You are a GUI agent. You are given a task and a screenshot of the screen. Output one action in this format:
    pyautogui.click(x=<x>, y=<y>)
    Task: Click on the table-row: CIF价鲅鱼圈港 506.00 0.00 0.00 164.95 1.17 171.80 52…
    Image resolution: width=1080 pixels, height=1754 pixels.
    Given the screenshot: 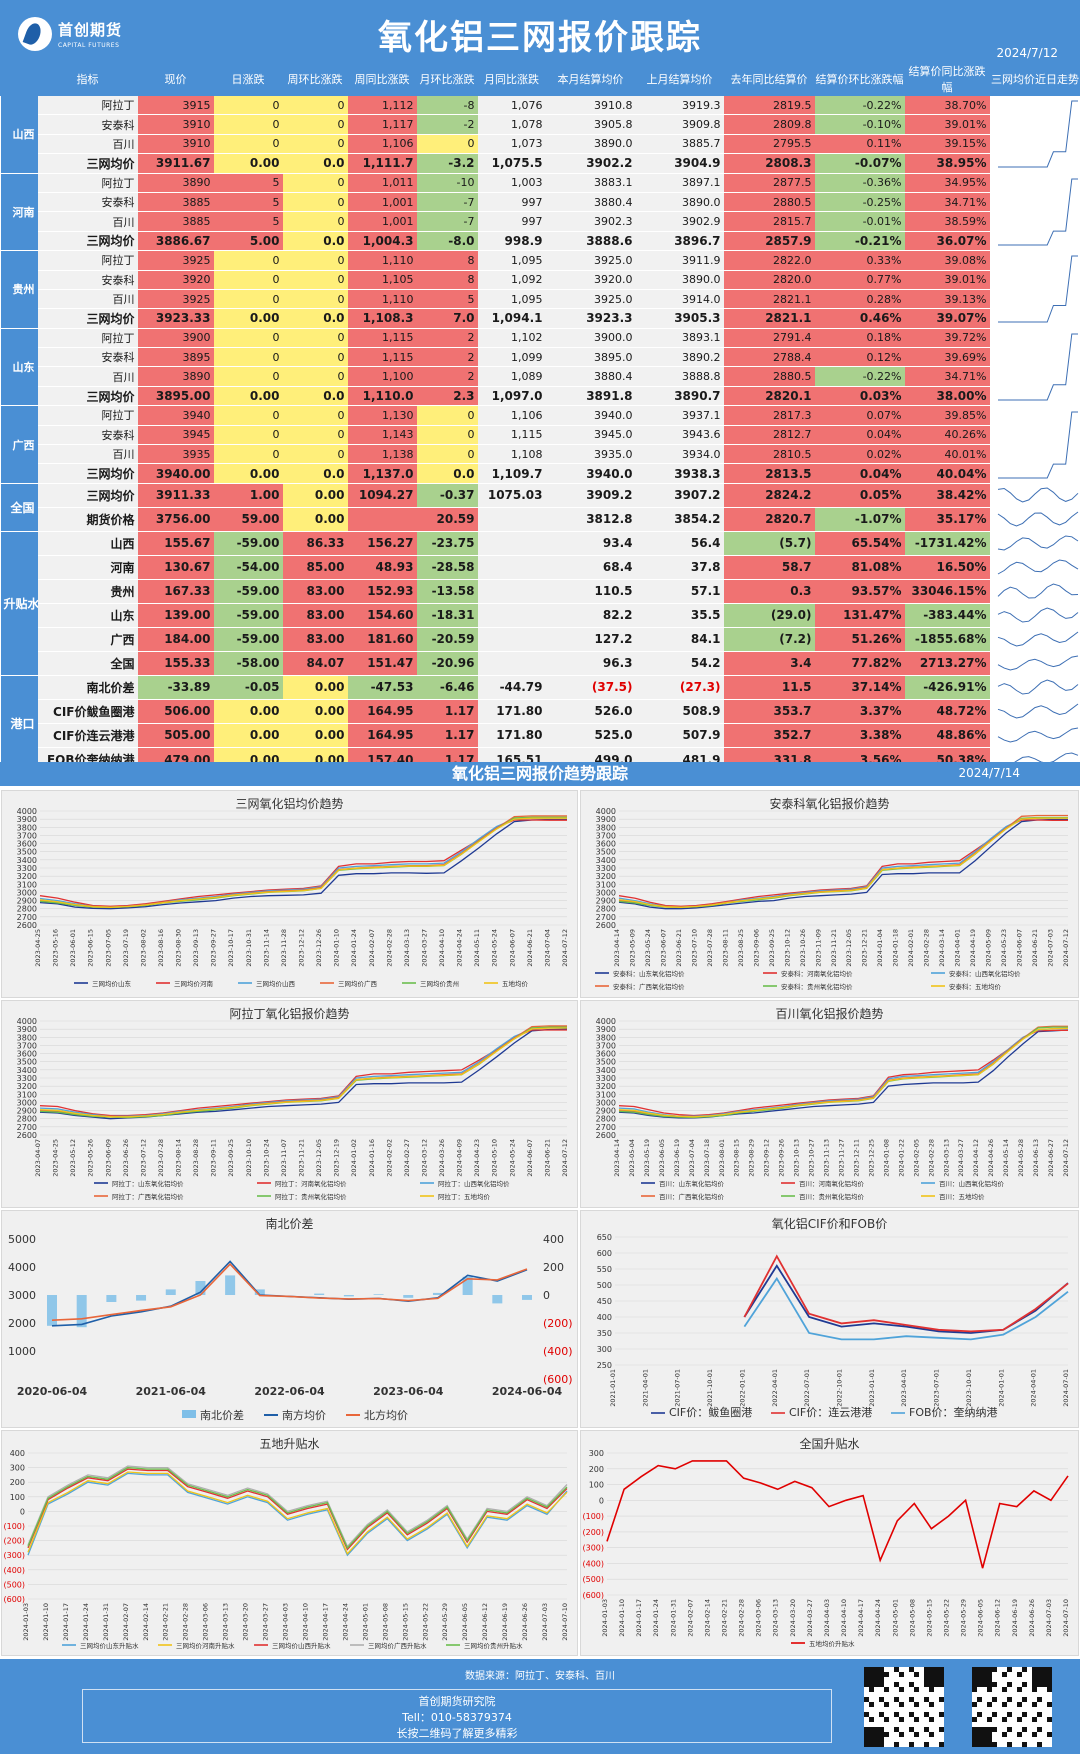 What is the action you would take?
    pyautogui.click(x=540, y=711)
    